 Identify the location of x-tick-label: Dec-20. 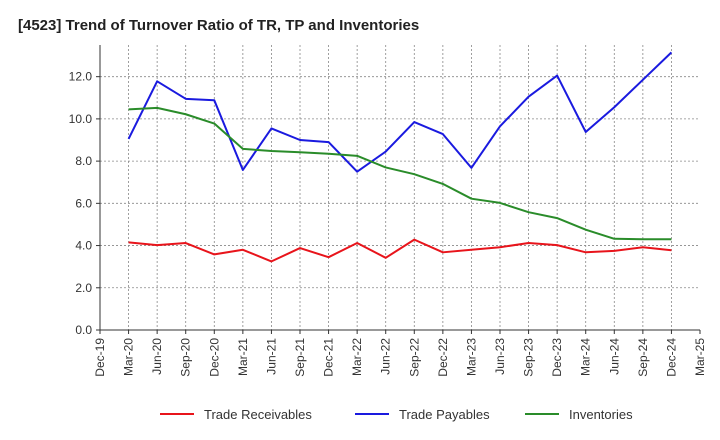
(214, 357).